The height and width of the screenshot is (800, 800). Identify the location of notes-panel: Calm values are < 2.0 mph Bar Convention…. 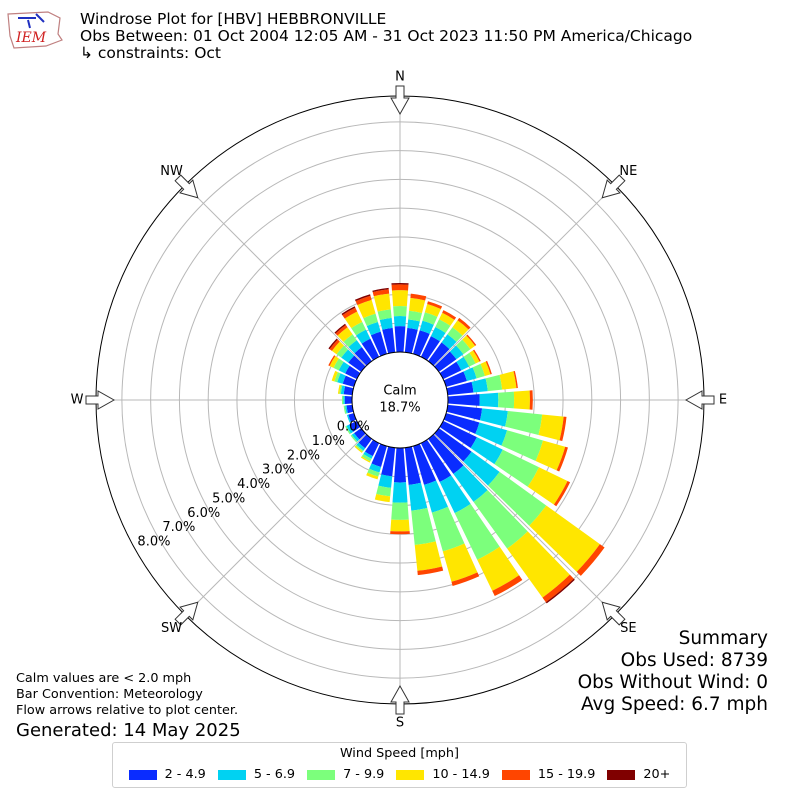
(128, 706).